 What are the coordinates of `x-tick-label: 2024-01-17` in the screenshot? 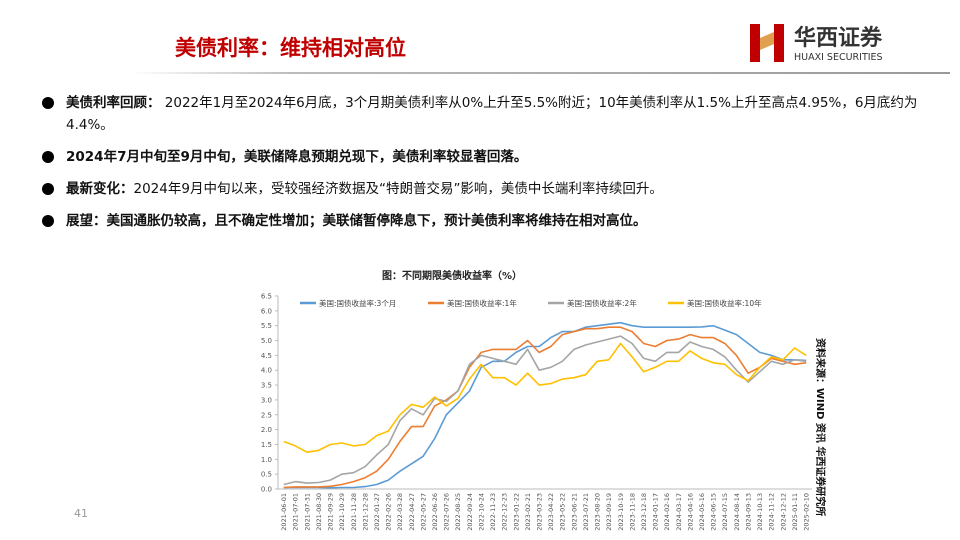 It's located at (656, 512).